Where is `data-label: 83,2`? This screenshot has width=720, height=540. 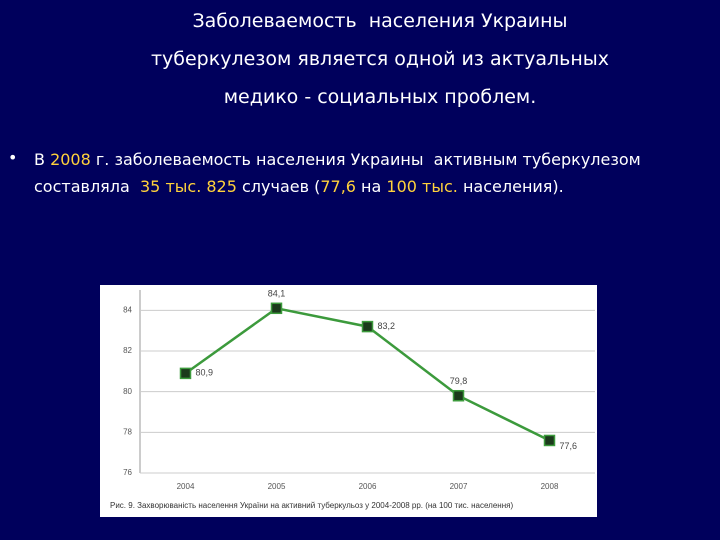 data-label: 83,2 is located at coordinates (387, 326).